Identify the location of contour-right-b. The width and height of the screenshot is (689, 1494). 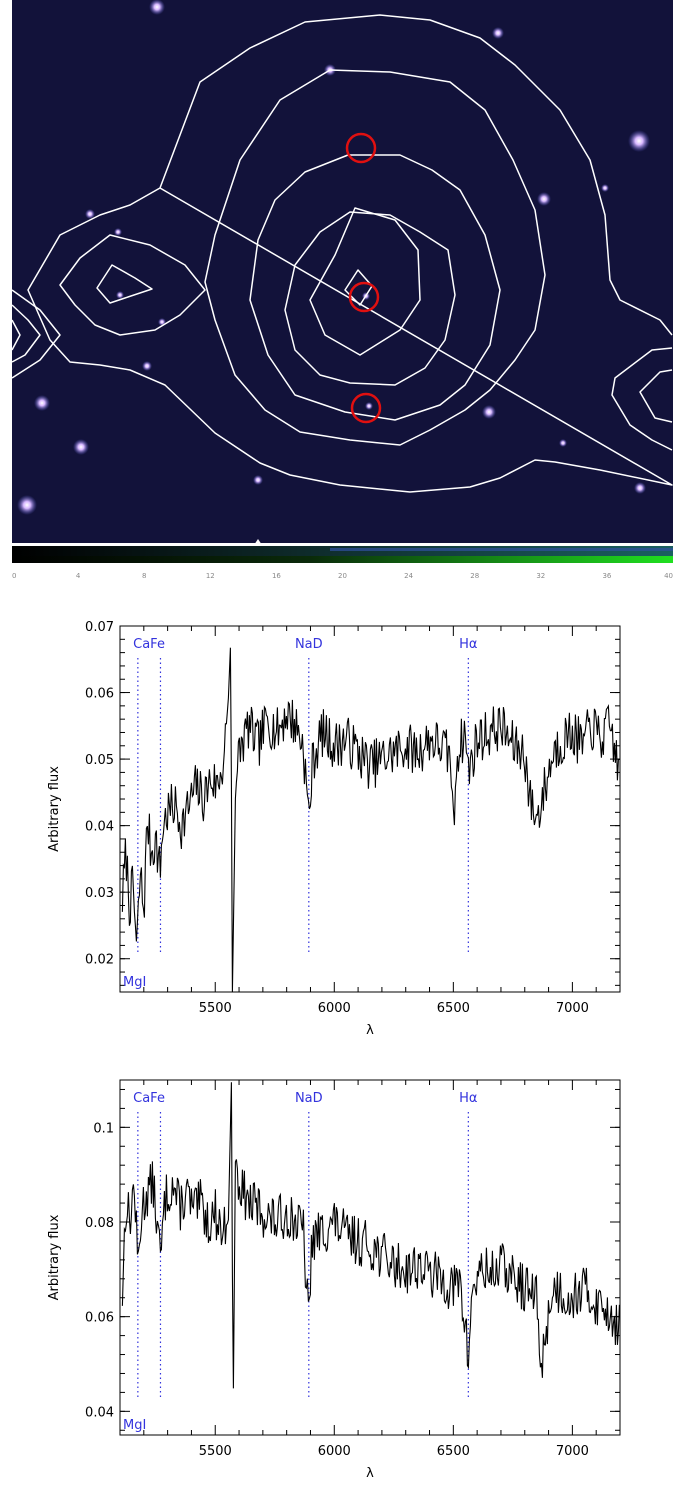
(656, 396).